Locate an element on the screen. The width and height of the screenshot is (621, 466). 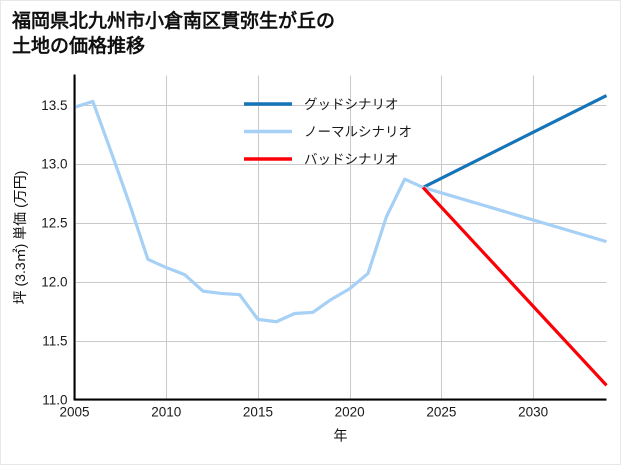
y-tick-label: 12.0 is located at coordinates (54, 281).